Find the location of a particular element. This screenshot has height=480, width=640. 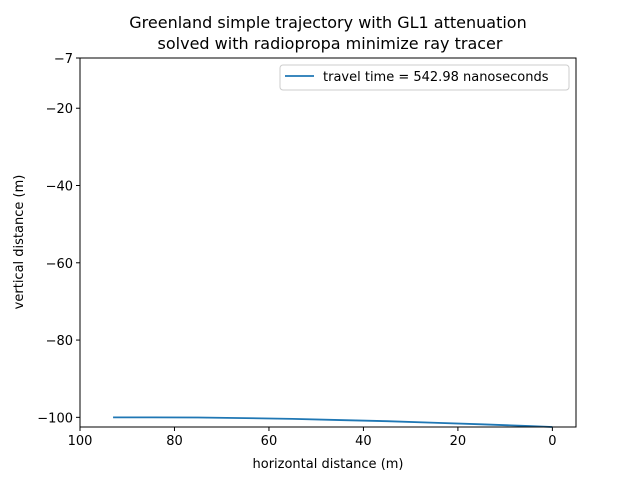

x-tick-label: 0 is located at coordinates (552, 441).